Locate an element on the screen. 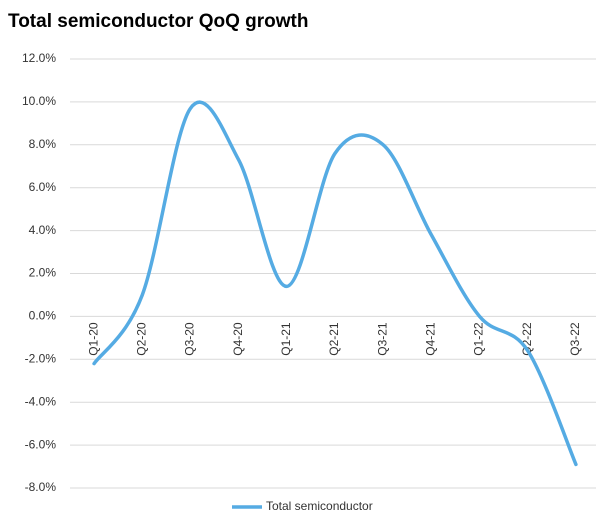 The width and height of the screenshot is (600, 521). y-tick-label: 10.0% is located at coordinates (39, 101).